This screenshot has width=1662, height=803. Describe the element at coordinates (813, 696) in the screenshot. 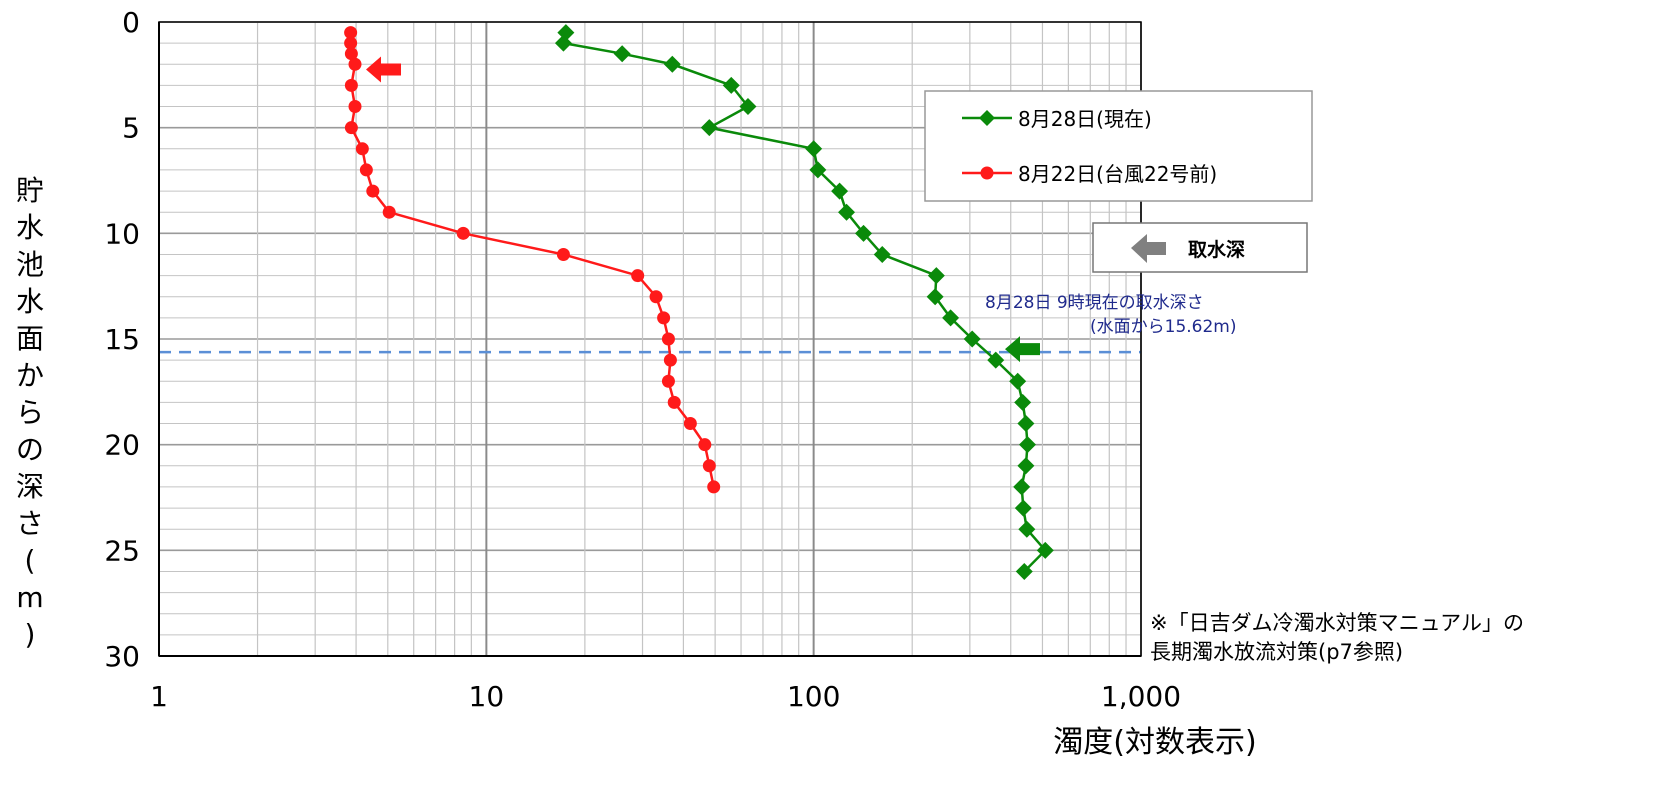

I see `x-tick-label: 100` at that location.